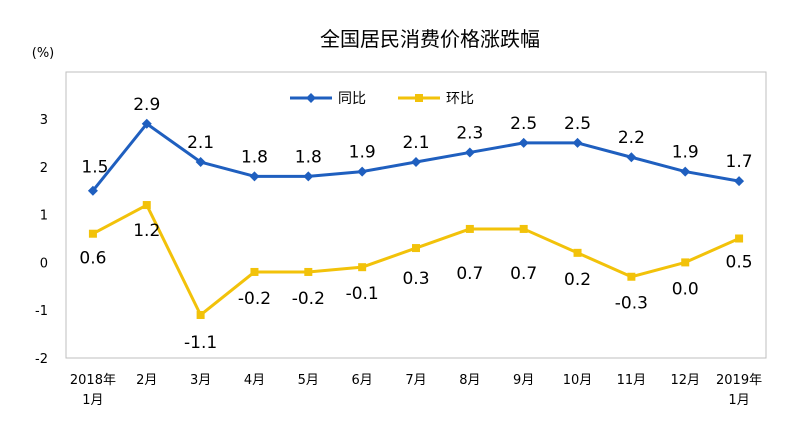 This screenshot has width=800, height=439. I want to click on x-tick-label: 2018年 1月, so click(93, 390).